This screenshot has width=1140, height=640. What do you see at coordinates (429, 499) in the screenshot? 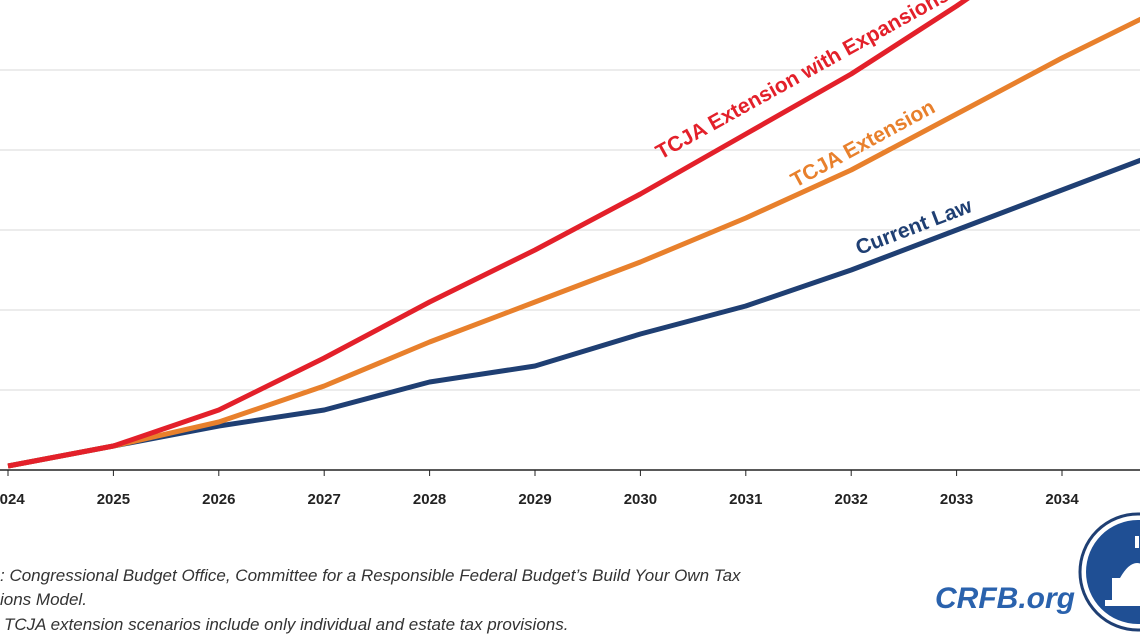
I see `x-tick-label: 2028` at bounding box center [429, 499].